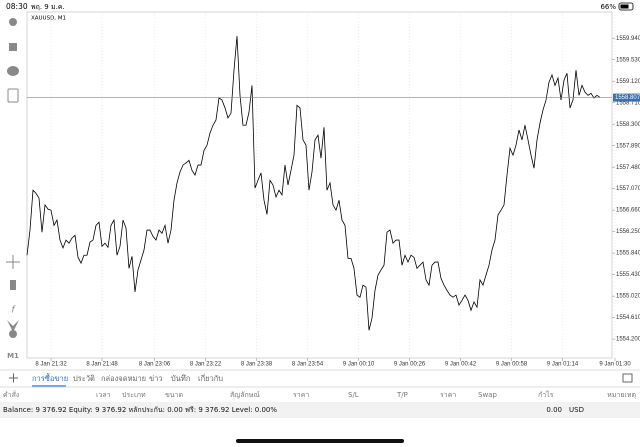 Image resolution: width=640 pixels, height=447 pixels. What do you see at coordinates (51, 365) in the screenshot?
I see `x-tick-label: 8 Jan 21:32` at bounding box center [51, 365].